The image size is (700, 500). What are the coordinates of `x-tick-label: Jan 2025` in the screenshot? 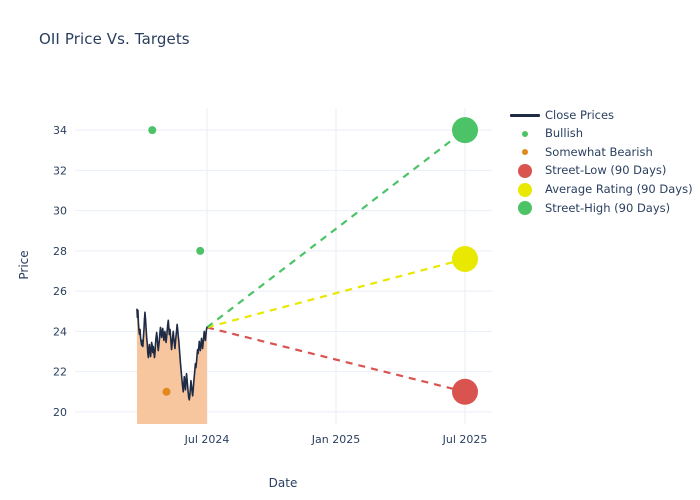 It's located at (335, 439).